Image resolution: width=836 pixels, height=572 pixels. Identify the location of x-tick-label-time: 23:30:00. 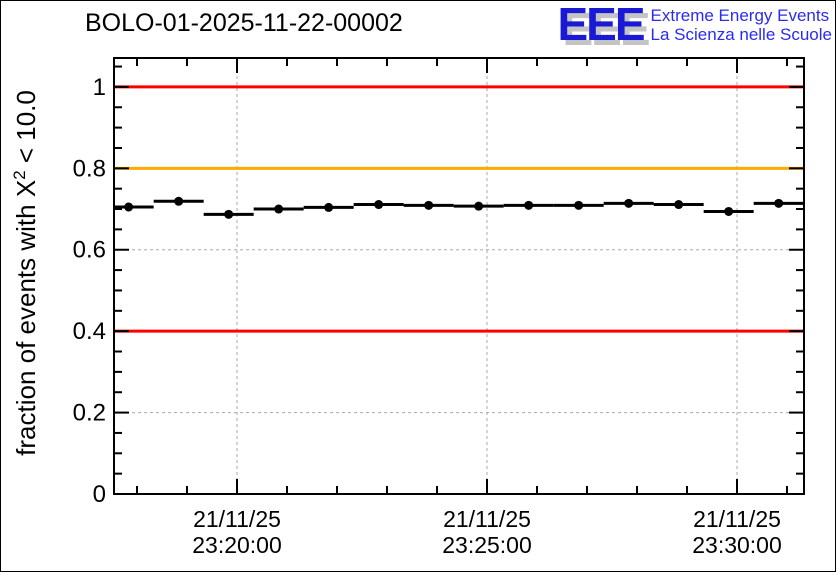
(737, 545).